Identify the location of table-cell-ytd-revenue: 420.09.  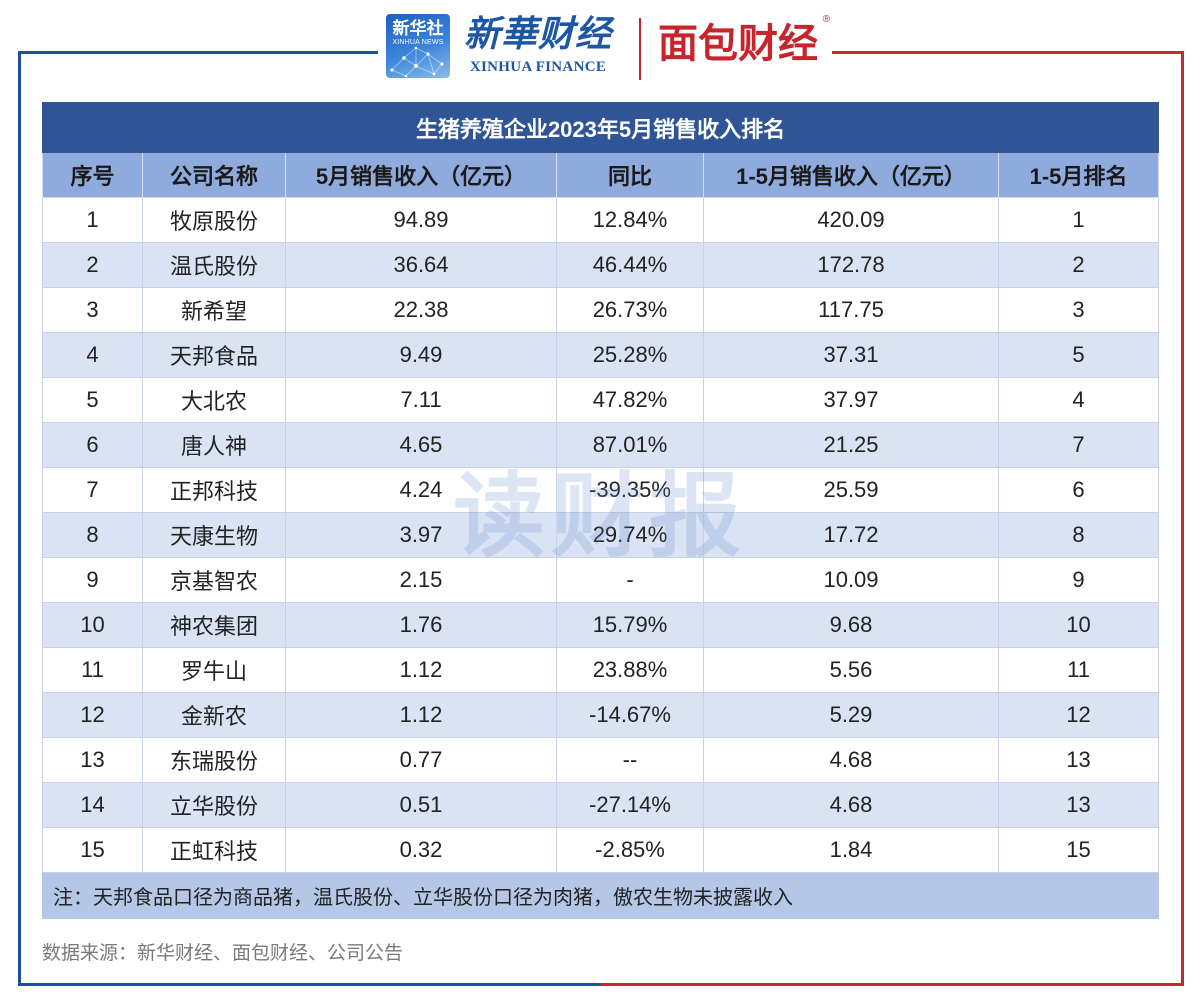
(851, 220).